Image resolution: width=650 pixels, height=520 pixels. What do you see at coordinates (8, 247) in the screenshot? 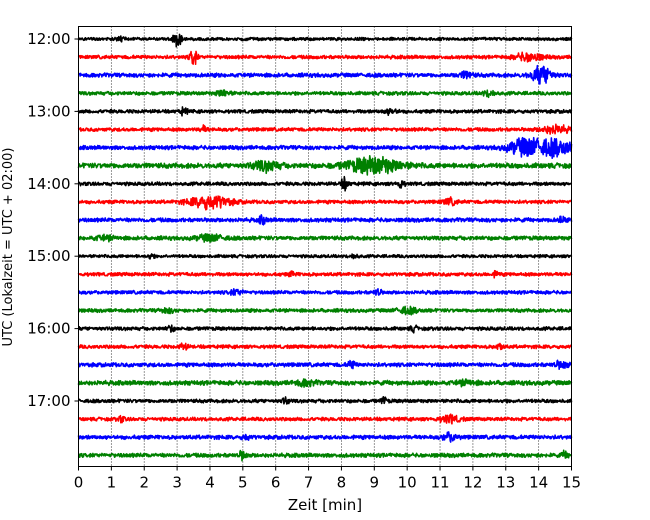
I see `y-axis-label: UTC (Lokalzeit = UTC + 02:00)` at bounding box center [8, 247].